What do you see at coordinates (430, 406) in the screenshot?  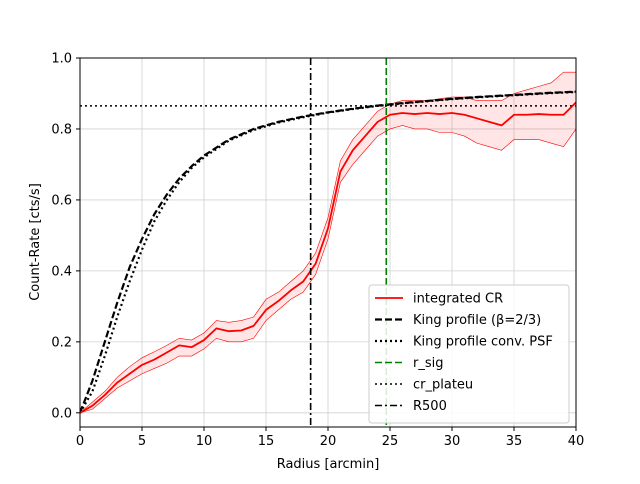 I see `legend-label: R500` at bounding box center [430, 406].